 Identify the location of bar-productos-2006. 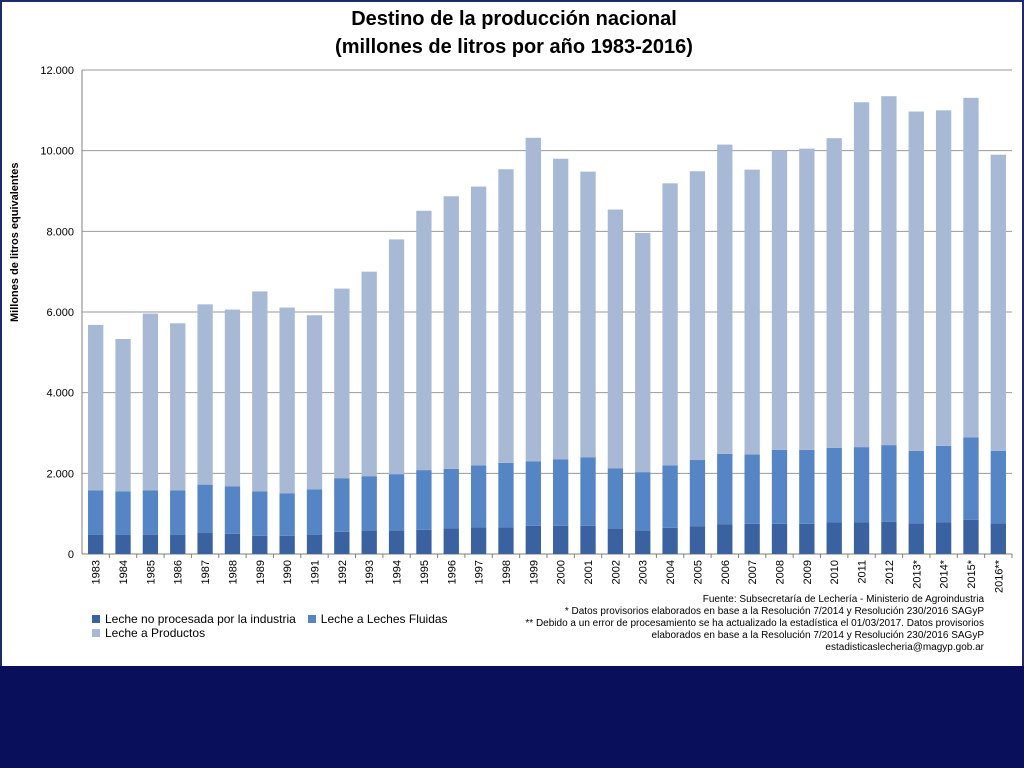
(725, 299).